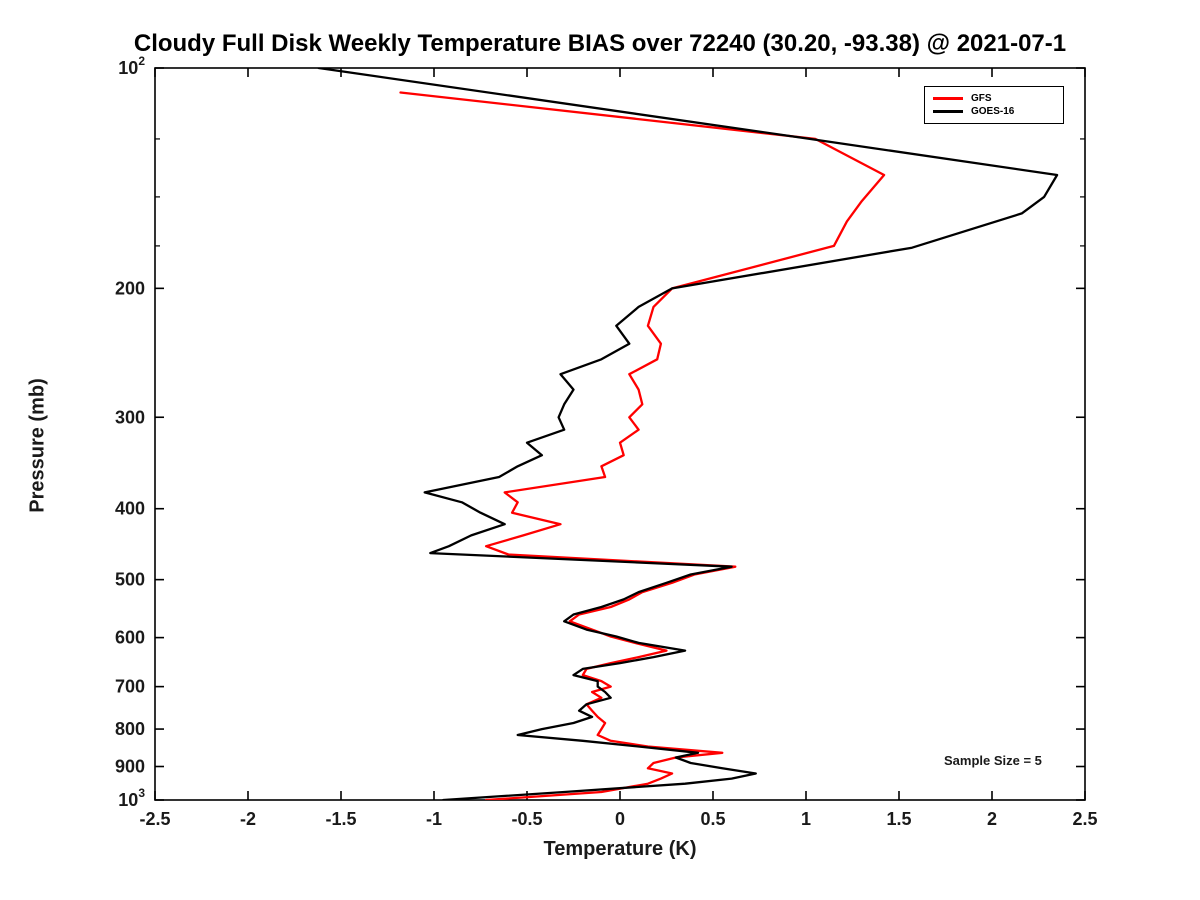 The width and height of the screenshot is (1200, 900). What do you see at coordinates (340, 819) in the screenshot?
I see `x-tick-label: -1.5` at bounding box center [340, 819].